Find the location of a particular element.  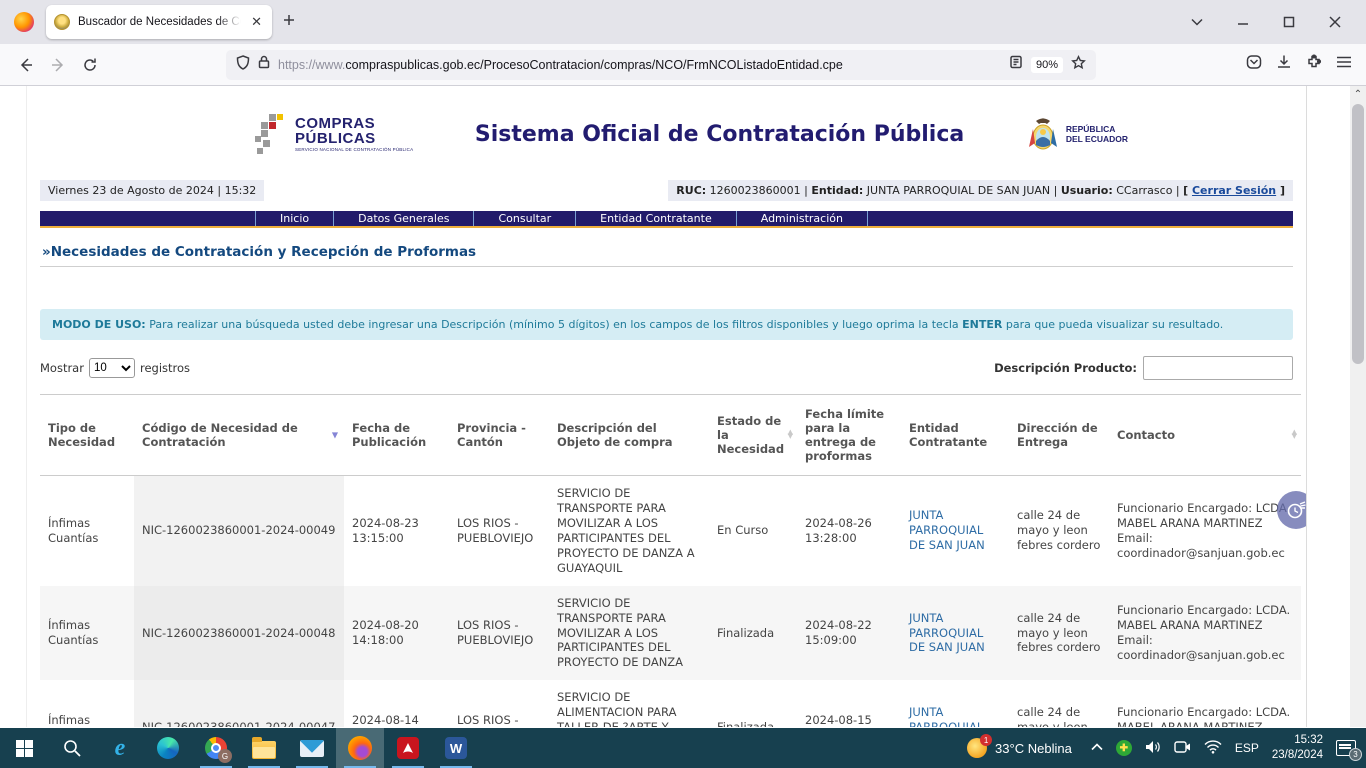

records-label: registros is located at coordinates (165, 368).